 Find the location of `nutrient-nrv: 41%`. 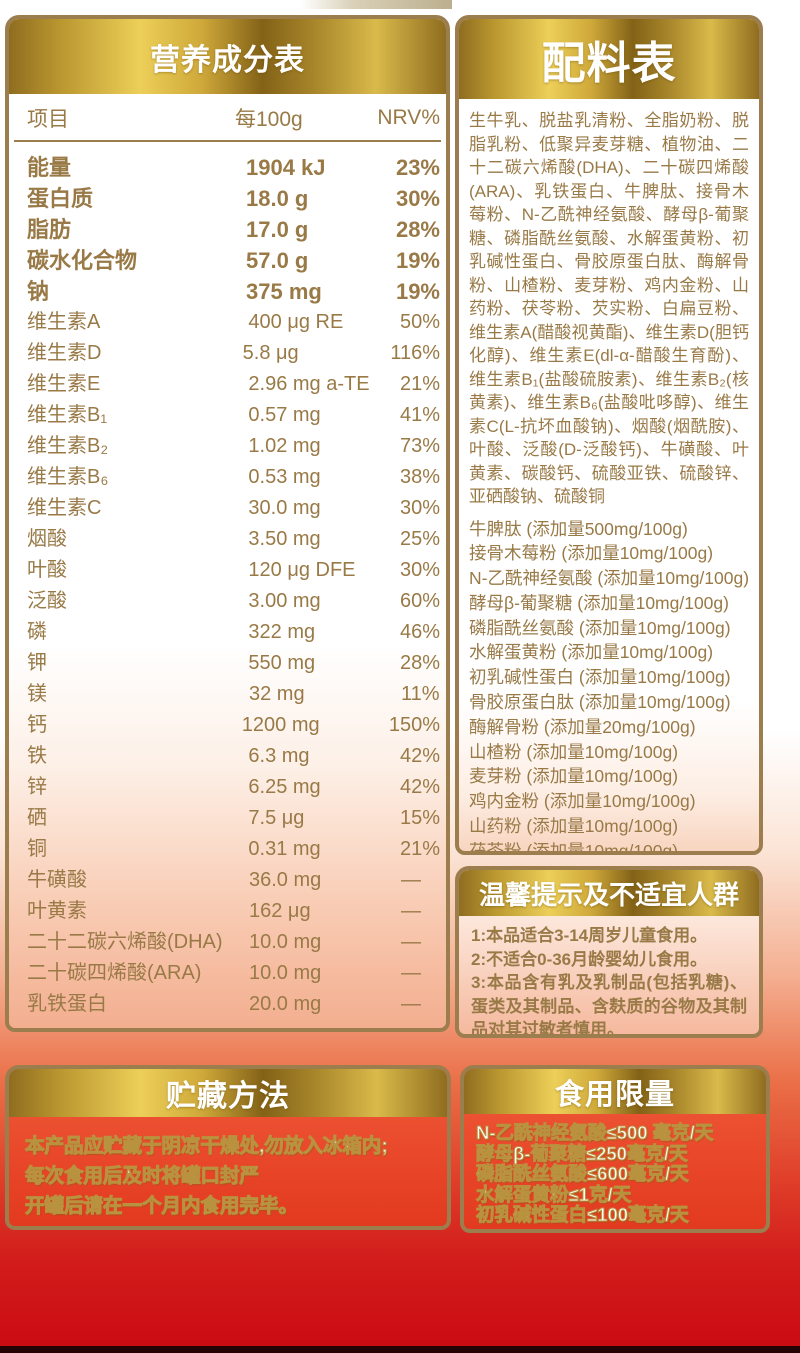

nutrient-nrv: 41% is located at coordinates (419, 415).